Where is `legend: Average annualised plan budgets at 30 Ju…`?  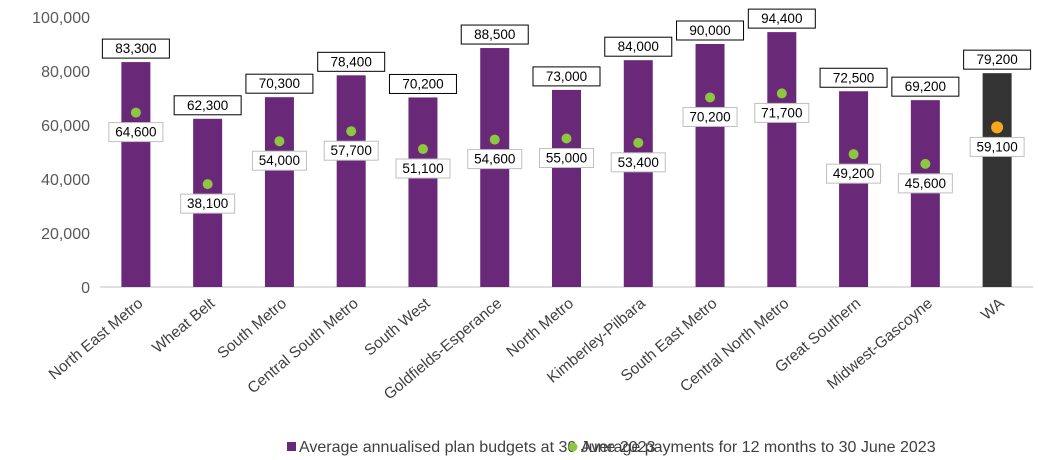
legend: Average annualised plan budgets at 30 Ju… is located at coordinates (611, 447).